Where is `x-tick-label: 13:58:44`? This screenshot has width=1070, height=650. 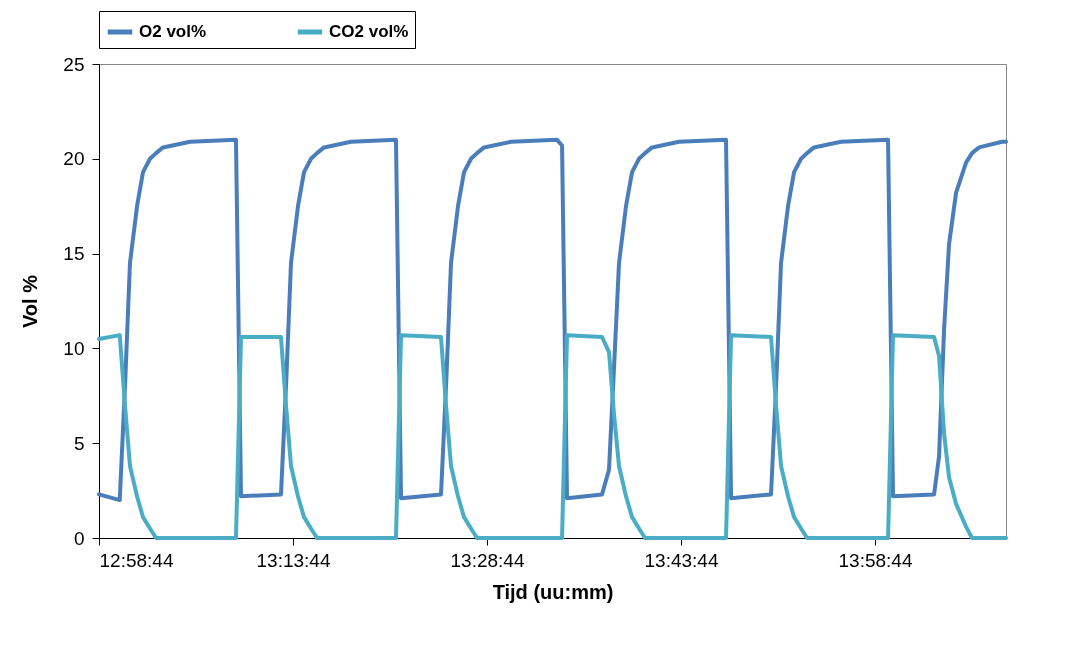
x-tick-label: 13:58:44 is located at coordinates (875, 560).